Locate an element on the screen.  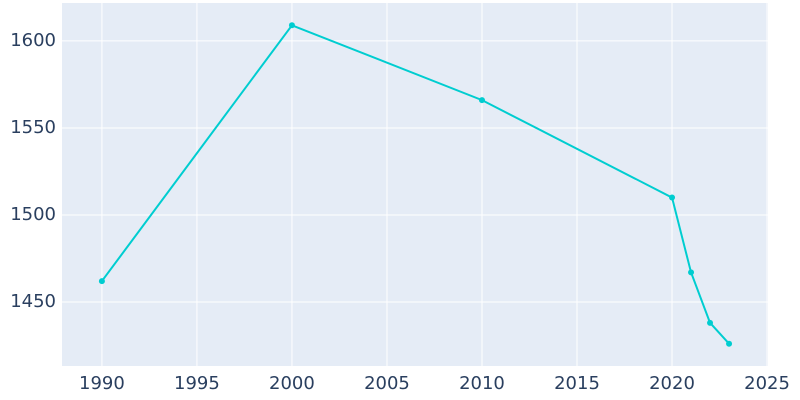
x-tick-label: 1995 is located at coordinates (197, 383).